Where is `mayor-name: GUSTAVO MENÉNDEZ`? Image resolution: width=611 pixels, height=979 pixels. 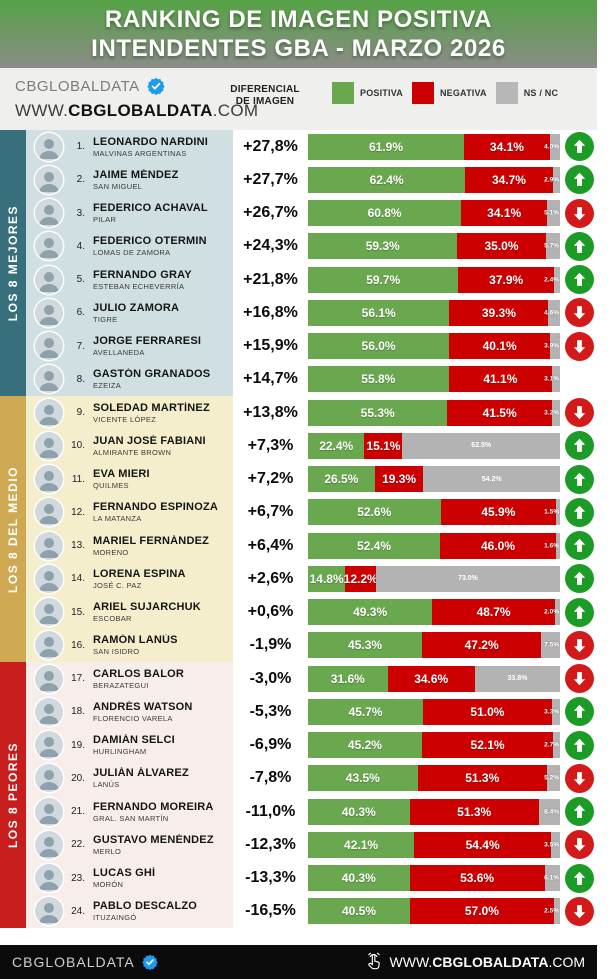
mayor-name: GUSTAVO MENÉNDEZ is located at coordinates (153, 839).